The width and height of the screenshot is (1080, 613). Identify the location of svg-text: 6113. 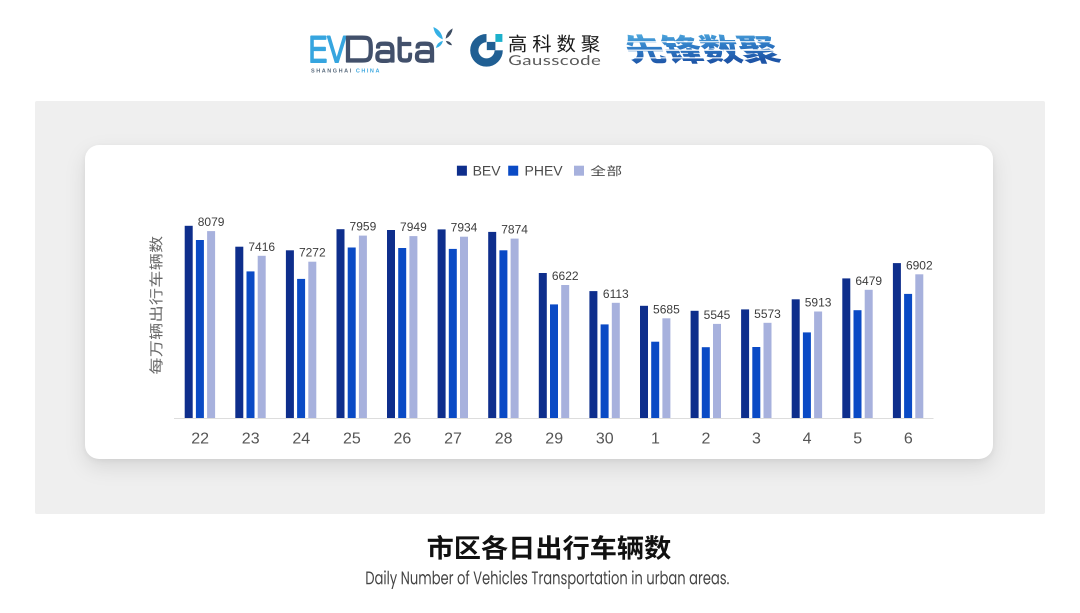
(616, 294).